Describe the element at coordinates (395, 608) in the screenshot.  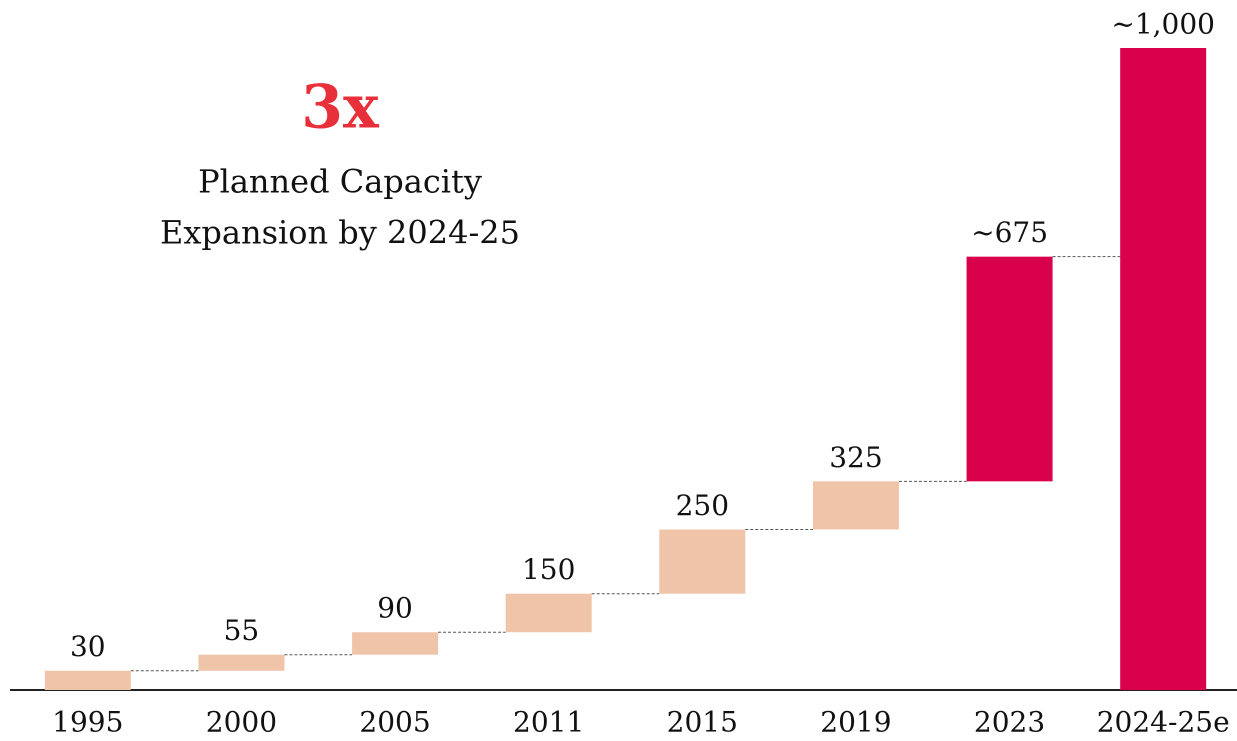
I see `value-label: 90` at that location.